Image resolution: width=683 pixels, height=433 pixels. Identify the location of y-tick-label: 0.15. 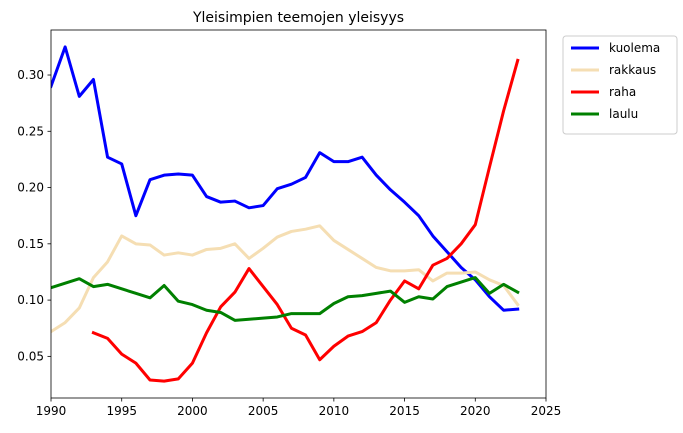
(30, 244).